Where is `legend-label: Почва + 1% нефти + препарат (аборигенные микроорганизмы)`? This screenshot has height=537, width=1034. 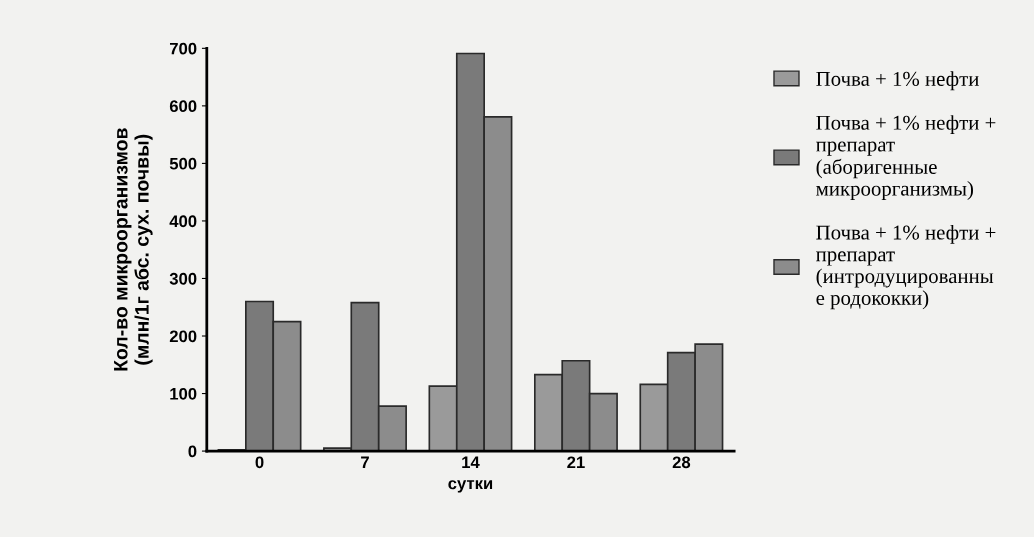 legend-label: Почва + 1% нефти + препарат (аборигенные микроорганизмы) is located at coordinates (906, 157).